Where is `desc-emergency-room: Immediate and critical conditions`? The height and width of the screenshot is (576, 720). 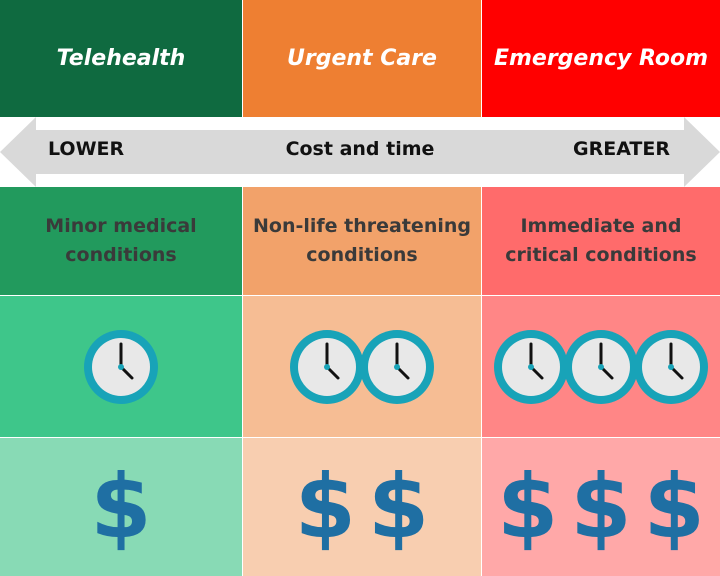
desc-emergency-room: Immediate and critical conditions is located at coordinates (601, 241).